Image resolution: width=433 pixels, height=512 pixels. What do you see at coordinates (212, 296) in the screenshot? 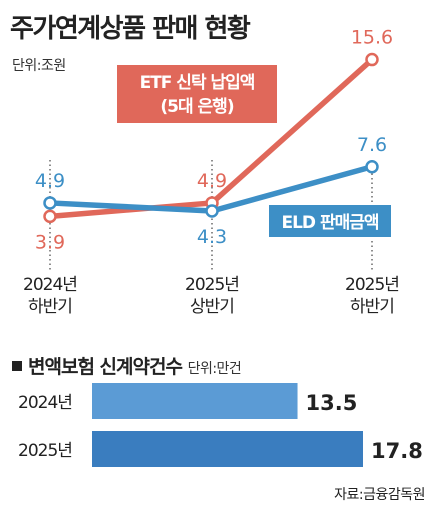
I see `x-tick-label-1: 2025년 상반기` at bounding box center [212, 296].